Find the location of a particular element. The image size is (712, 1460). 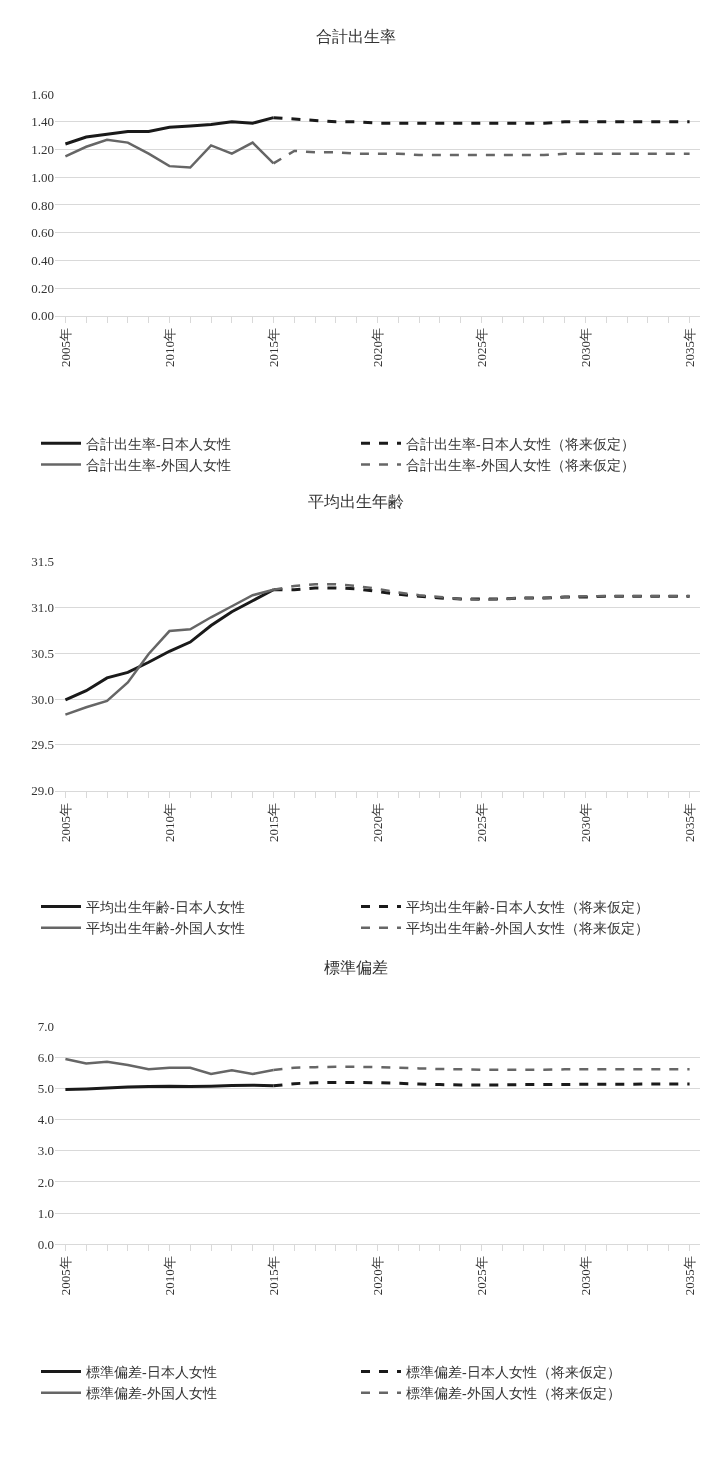

y-tick-label: 0.80 is located at coordinates (42, 205).